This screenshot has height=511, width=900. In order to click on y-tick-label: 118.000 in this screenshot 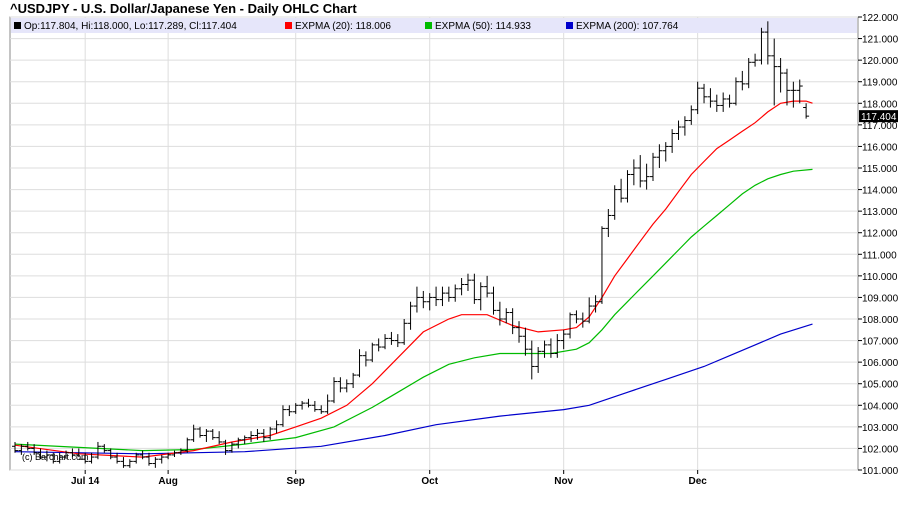, I will do `click(880, 104)`.